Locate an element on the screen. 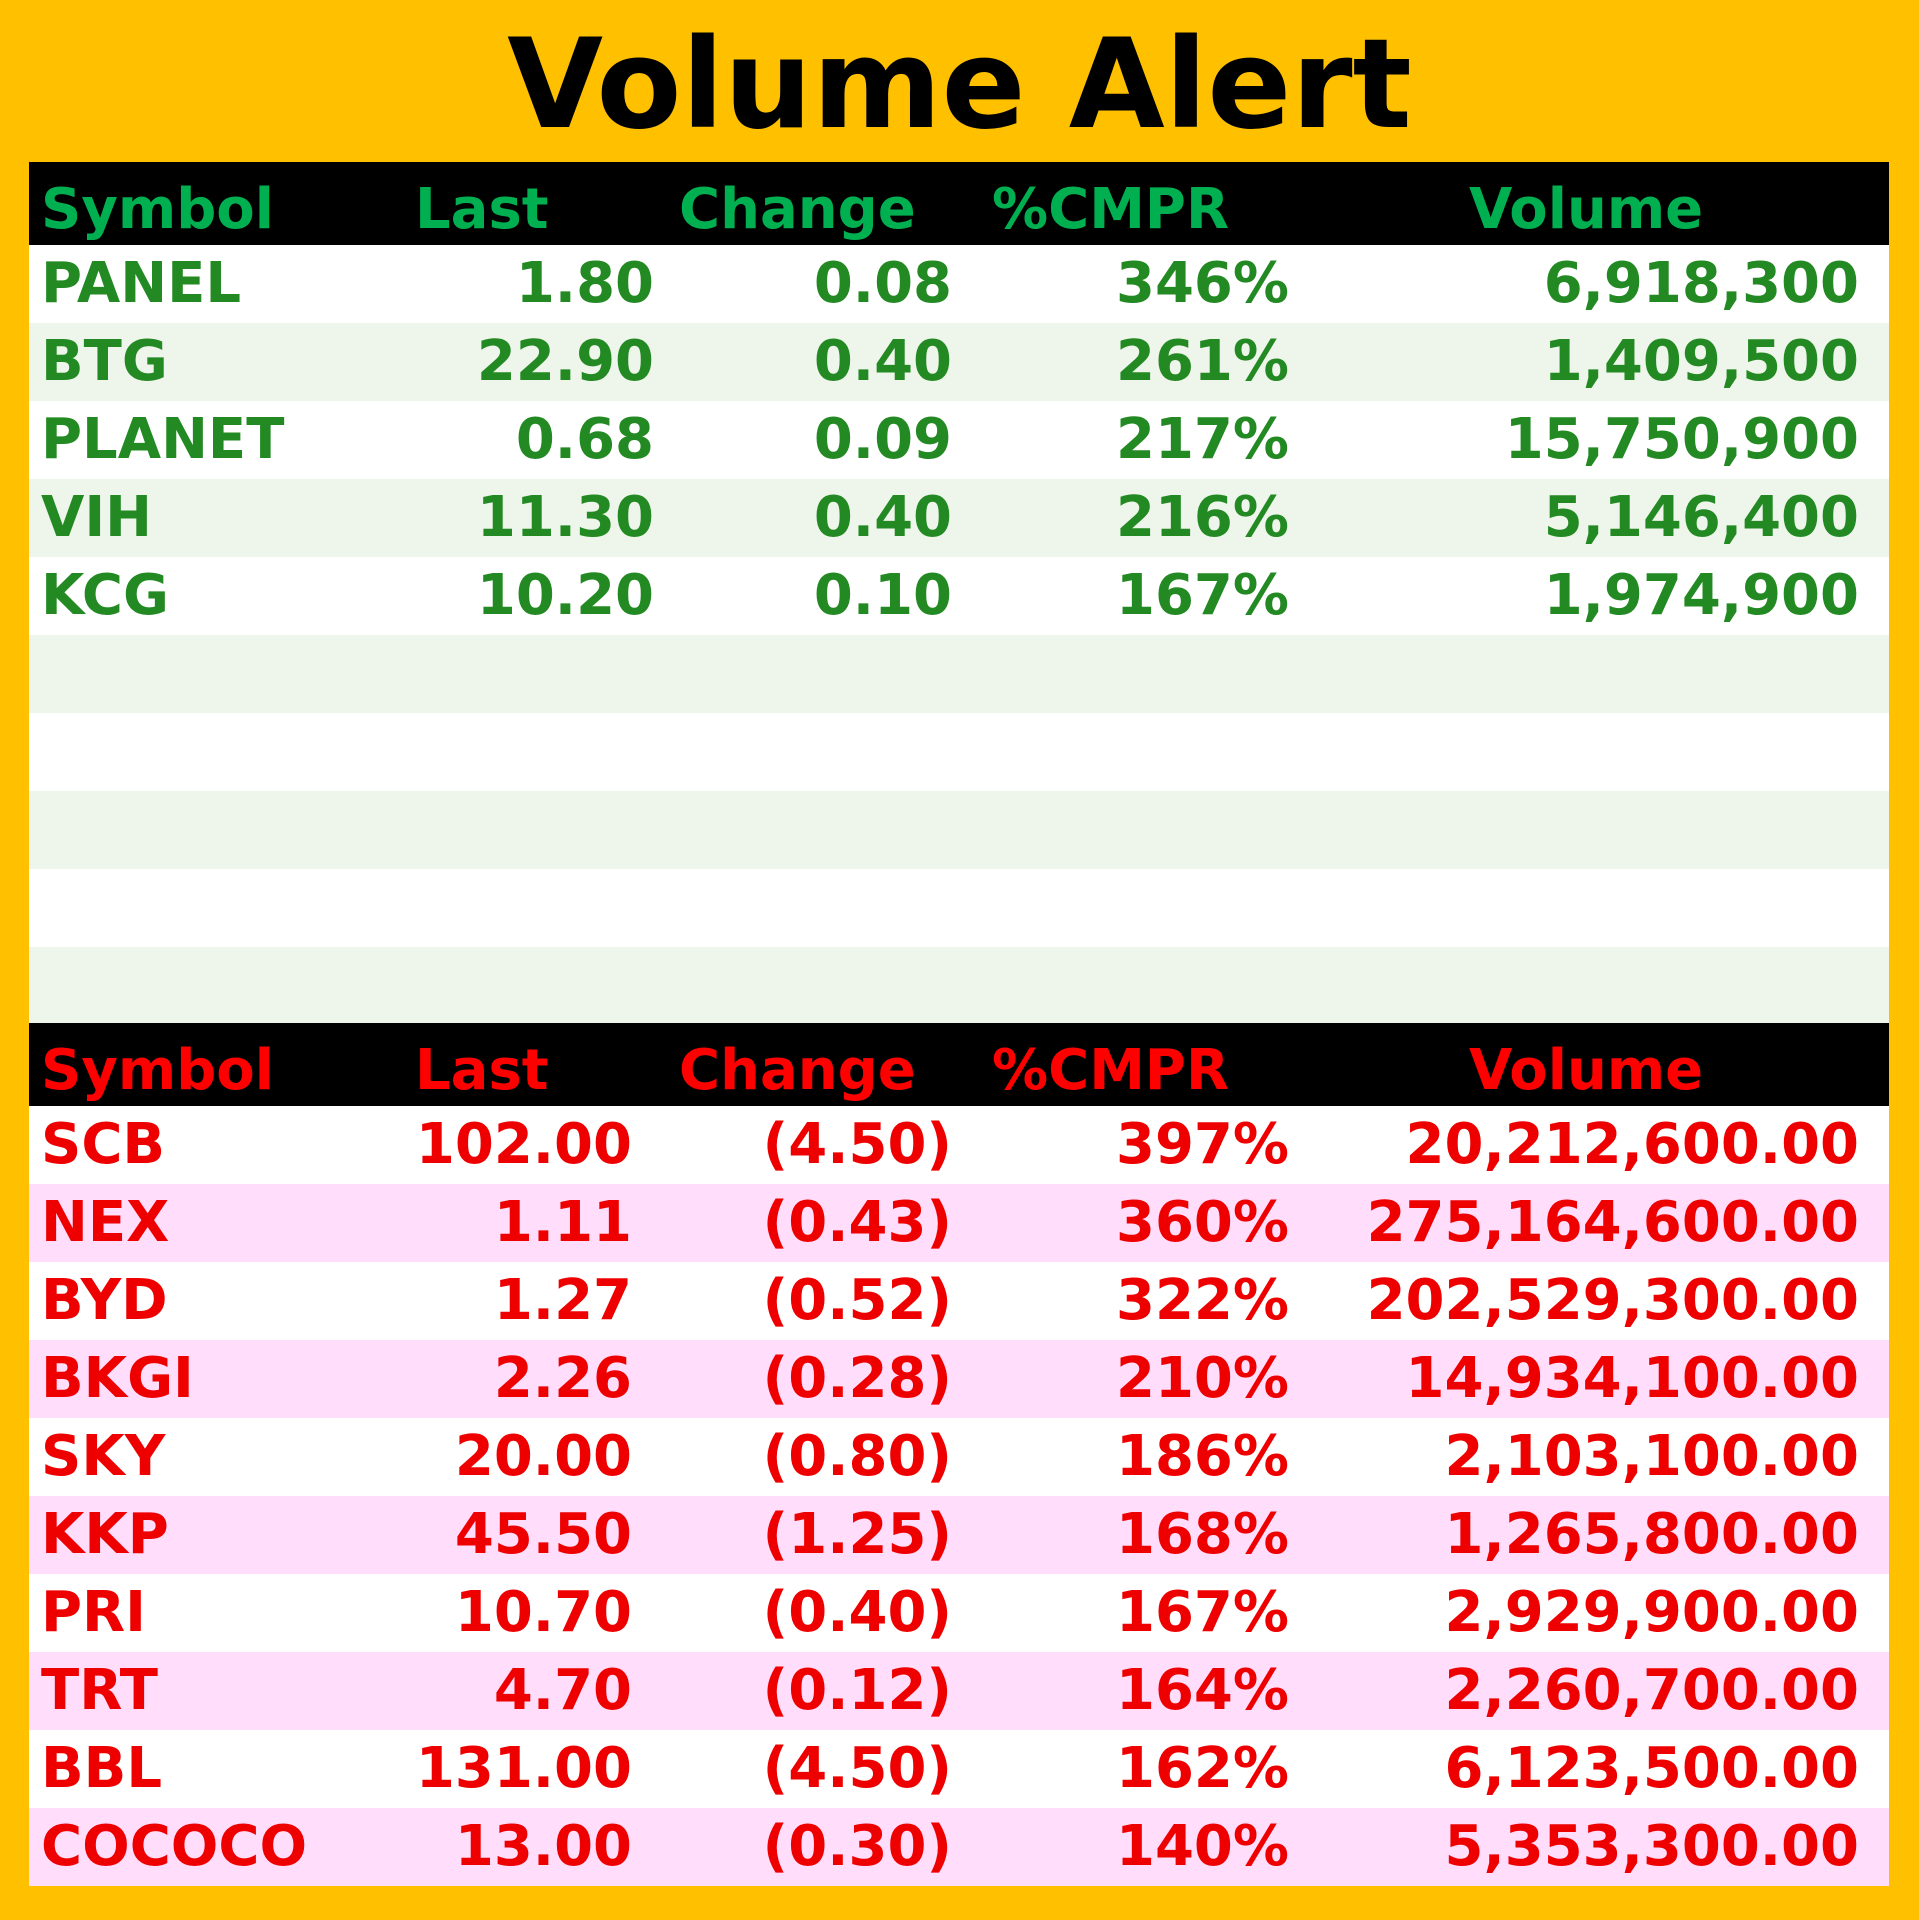 This screenshot has height=1920, width=1919. table-row: KKP 45.50 (1.25) 168% 1,265,800.00 is located at coordinates (959, 1535).